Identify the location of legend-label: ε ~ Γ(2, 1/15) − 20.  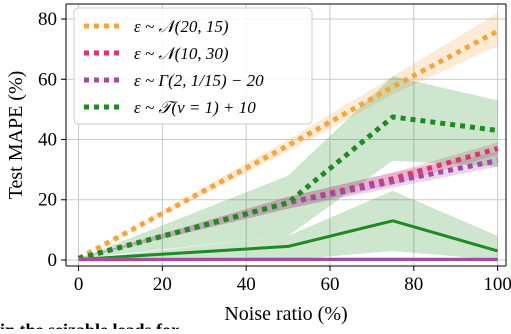
(199, 80).